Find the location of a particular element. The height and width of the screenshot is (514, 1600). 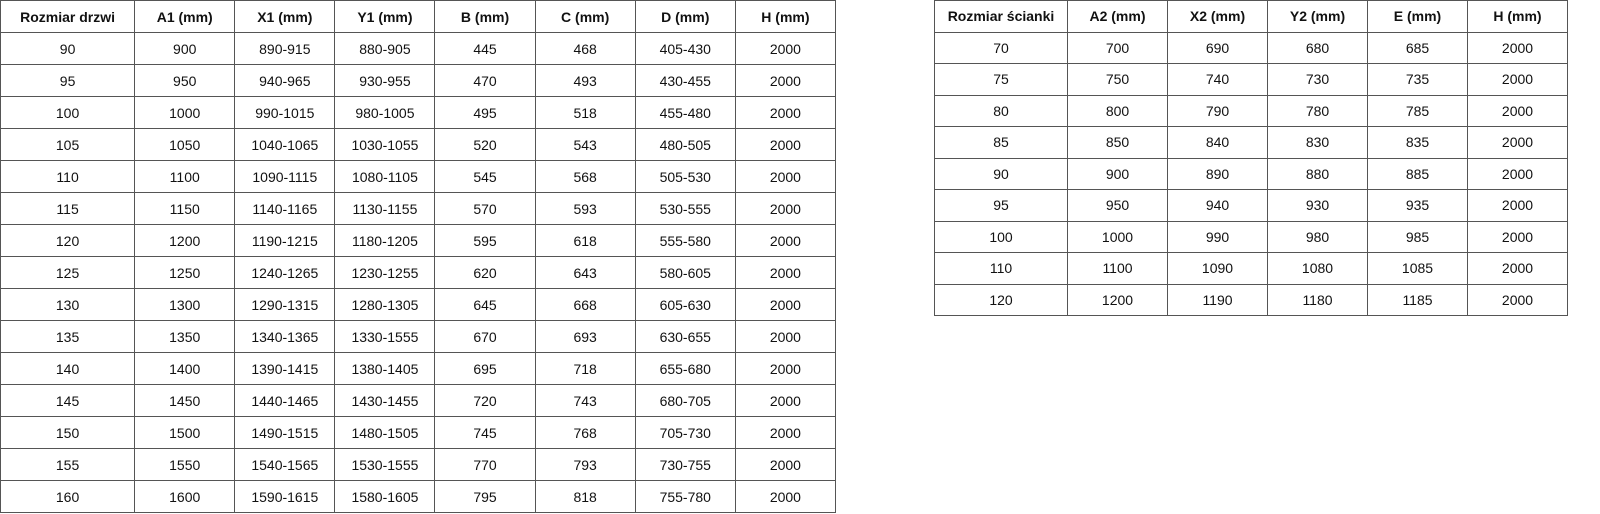

table-cell: 770 is located at coordinates (485, 464).